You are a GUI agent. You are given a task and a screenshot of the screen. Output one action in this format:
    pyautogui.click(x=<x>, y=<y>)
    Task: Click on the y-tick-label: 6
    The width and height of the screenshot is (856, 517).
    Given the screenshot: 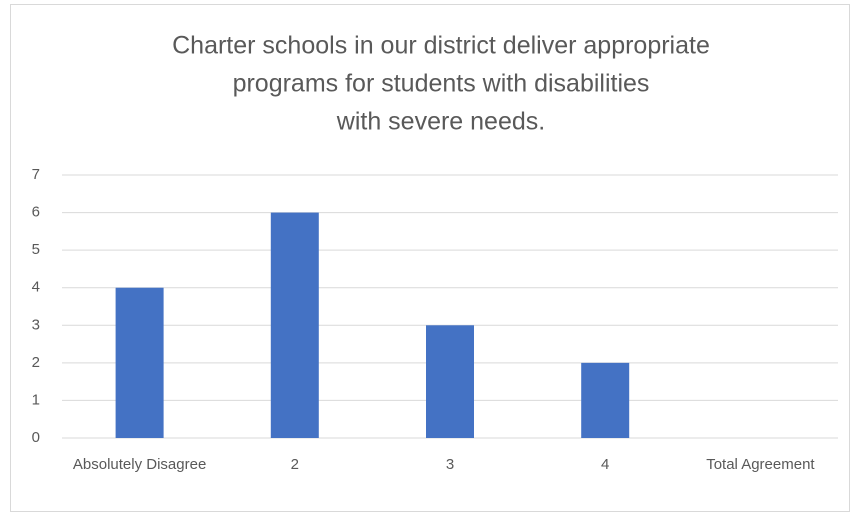 What is the action you would take?
    pyautogui.click(x=36, y=212)
    